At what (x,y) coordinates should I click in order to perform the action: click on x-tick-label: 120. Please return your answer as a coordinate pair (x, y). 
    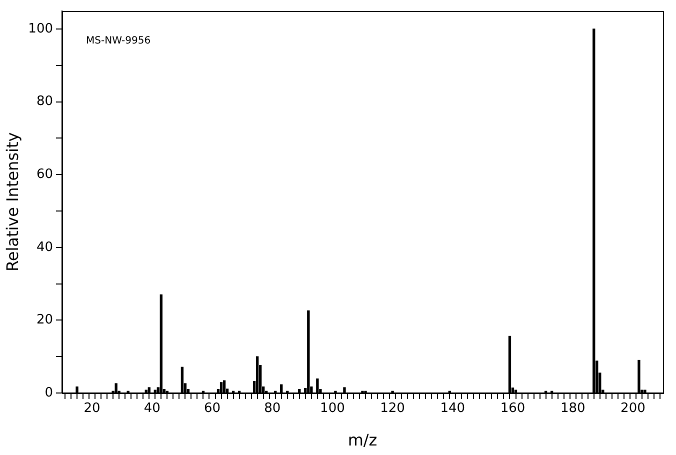
    Looking at the image, I should click on (392, 408).